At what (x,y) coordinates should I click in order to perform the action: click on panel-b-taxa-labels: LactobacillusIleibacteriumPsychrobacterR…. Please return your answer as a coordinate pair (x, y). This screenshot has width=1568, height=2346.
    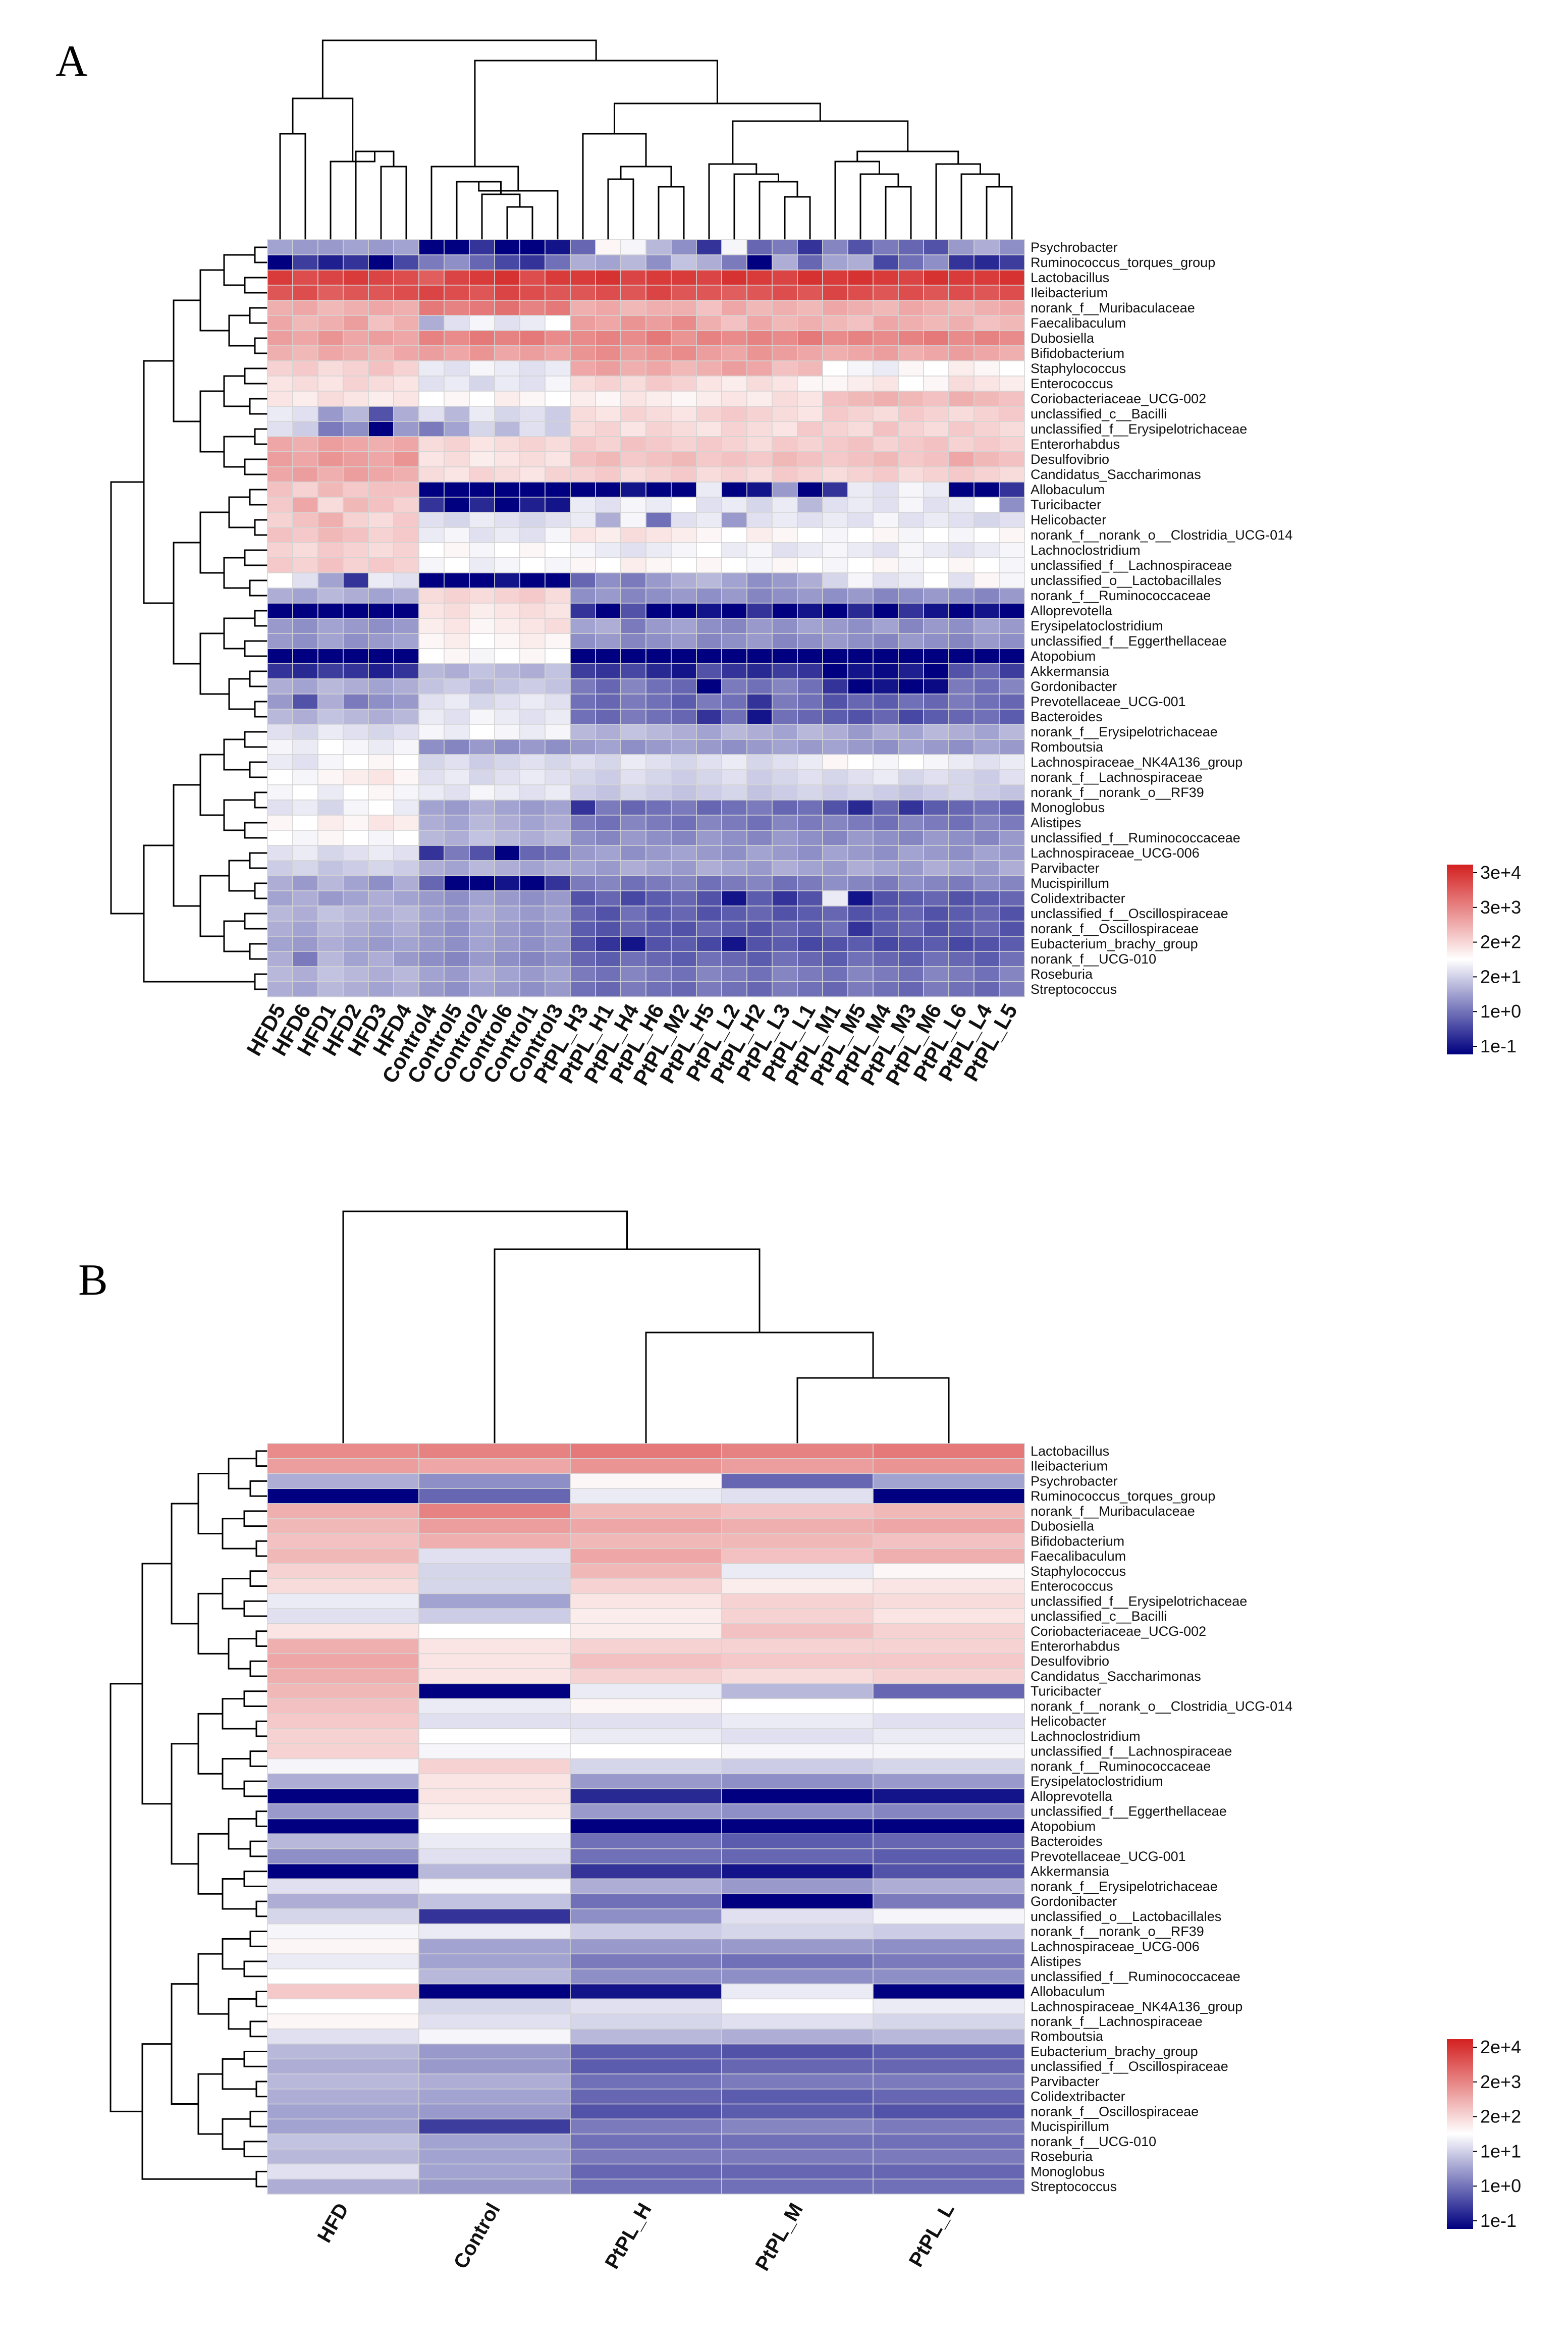
    Looking at the image, I should click on (1161, 1819).